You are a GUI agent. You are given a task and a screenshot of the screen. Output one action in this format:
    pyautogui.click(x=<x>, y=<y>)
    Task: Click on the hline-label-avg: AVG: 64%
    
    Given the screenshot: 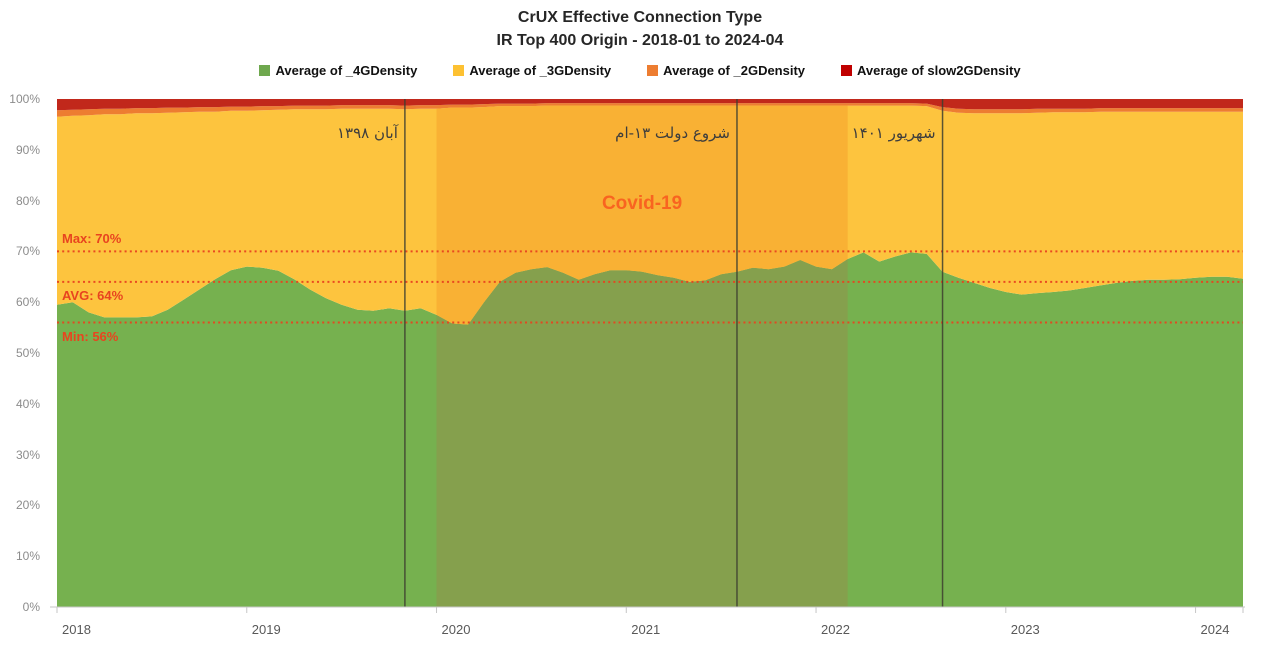 What is the action you would take?
    pyautogui.click(x=93, y=295)
    